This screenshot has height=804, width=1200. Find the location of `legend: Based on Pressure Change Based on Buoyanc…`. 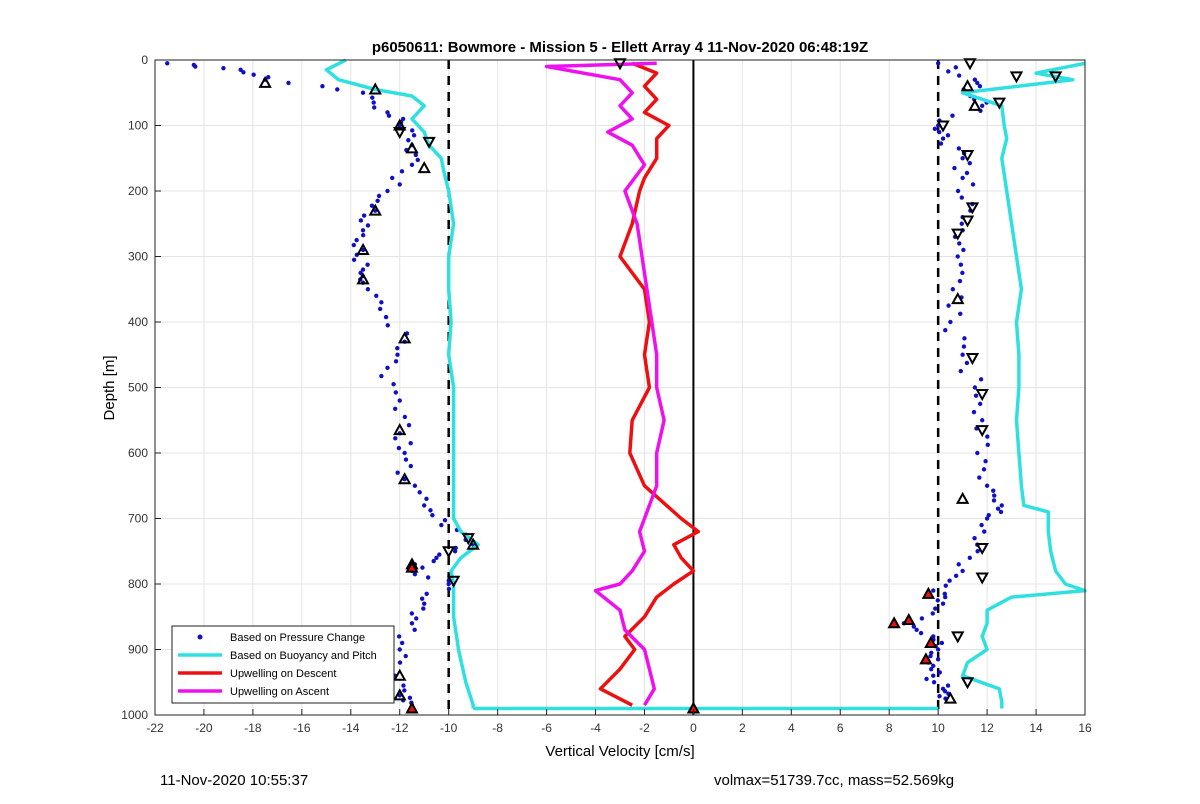

legend: Based on Pressure Change Based on Buoyanc… is located at coordinates (283, 664).